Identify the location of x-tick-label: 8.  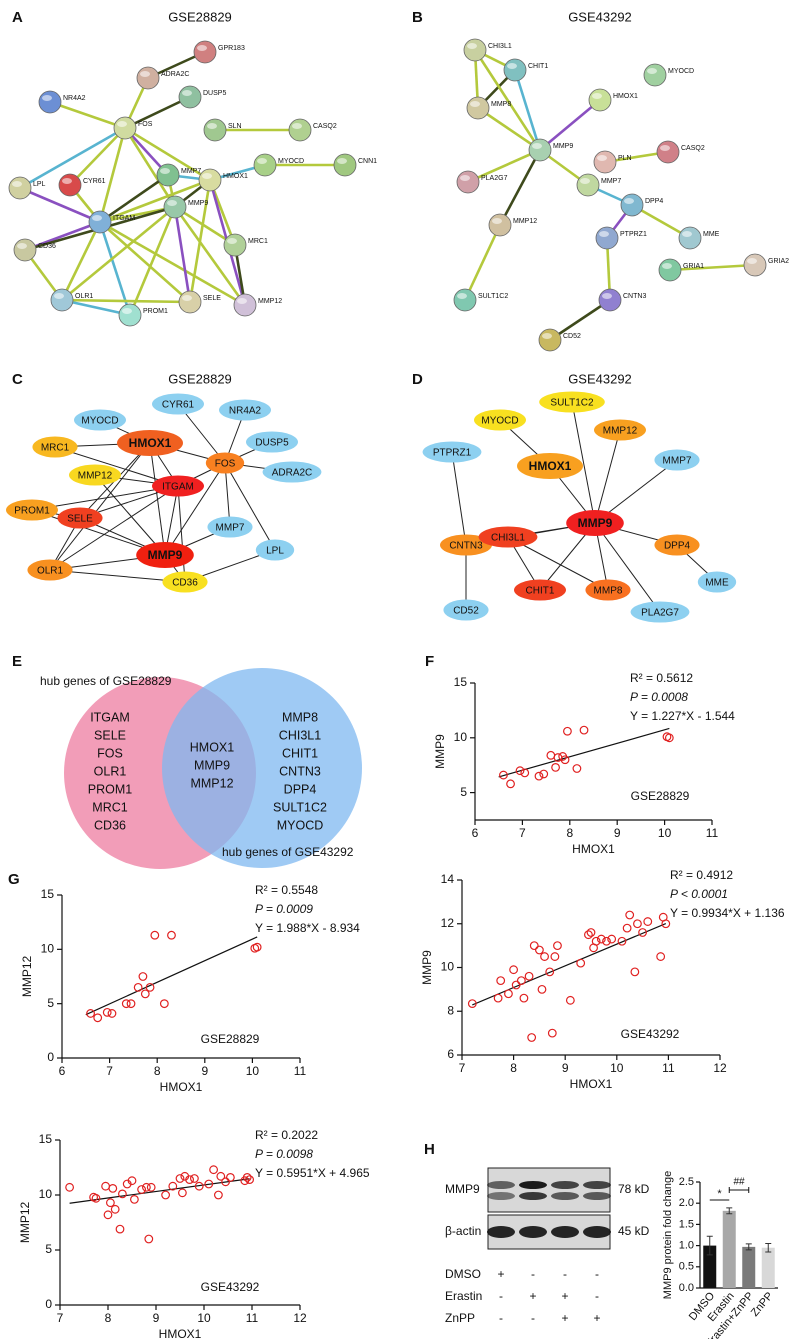
(108, 1318).